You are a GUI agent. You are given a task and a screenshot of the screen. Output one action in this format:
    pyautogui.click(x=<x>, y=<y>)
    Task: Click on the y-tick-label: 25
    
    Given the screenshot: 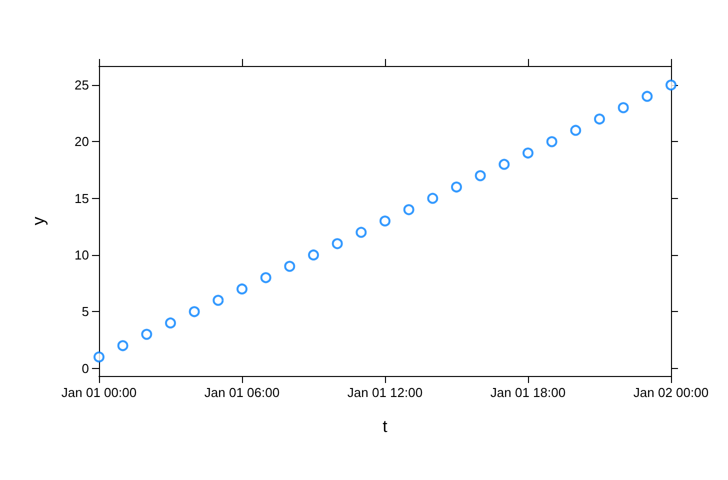 What is the action you would take?
    pyautogui.click(x=81, y=85)
    